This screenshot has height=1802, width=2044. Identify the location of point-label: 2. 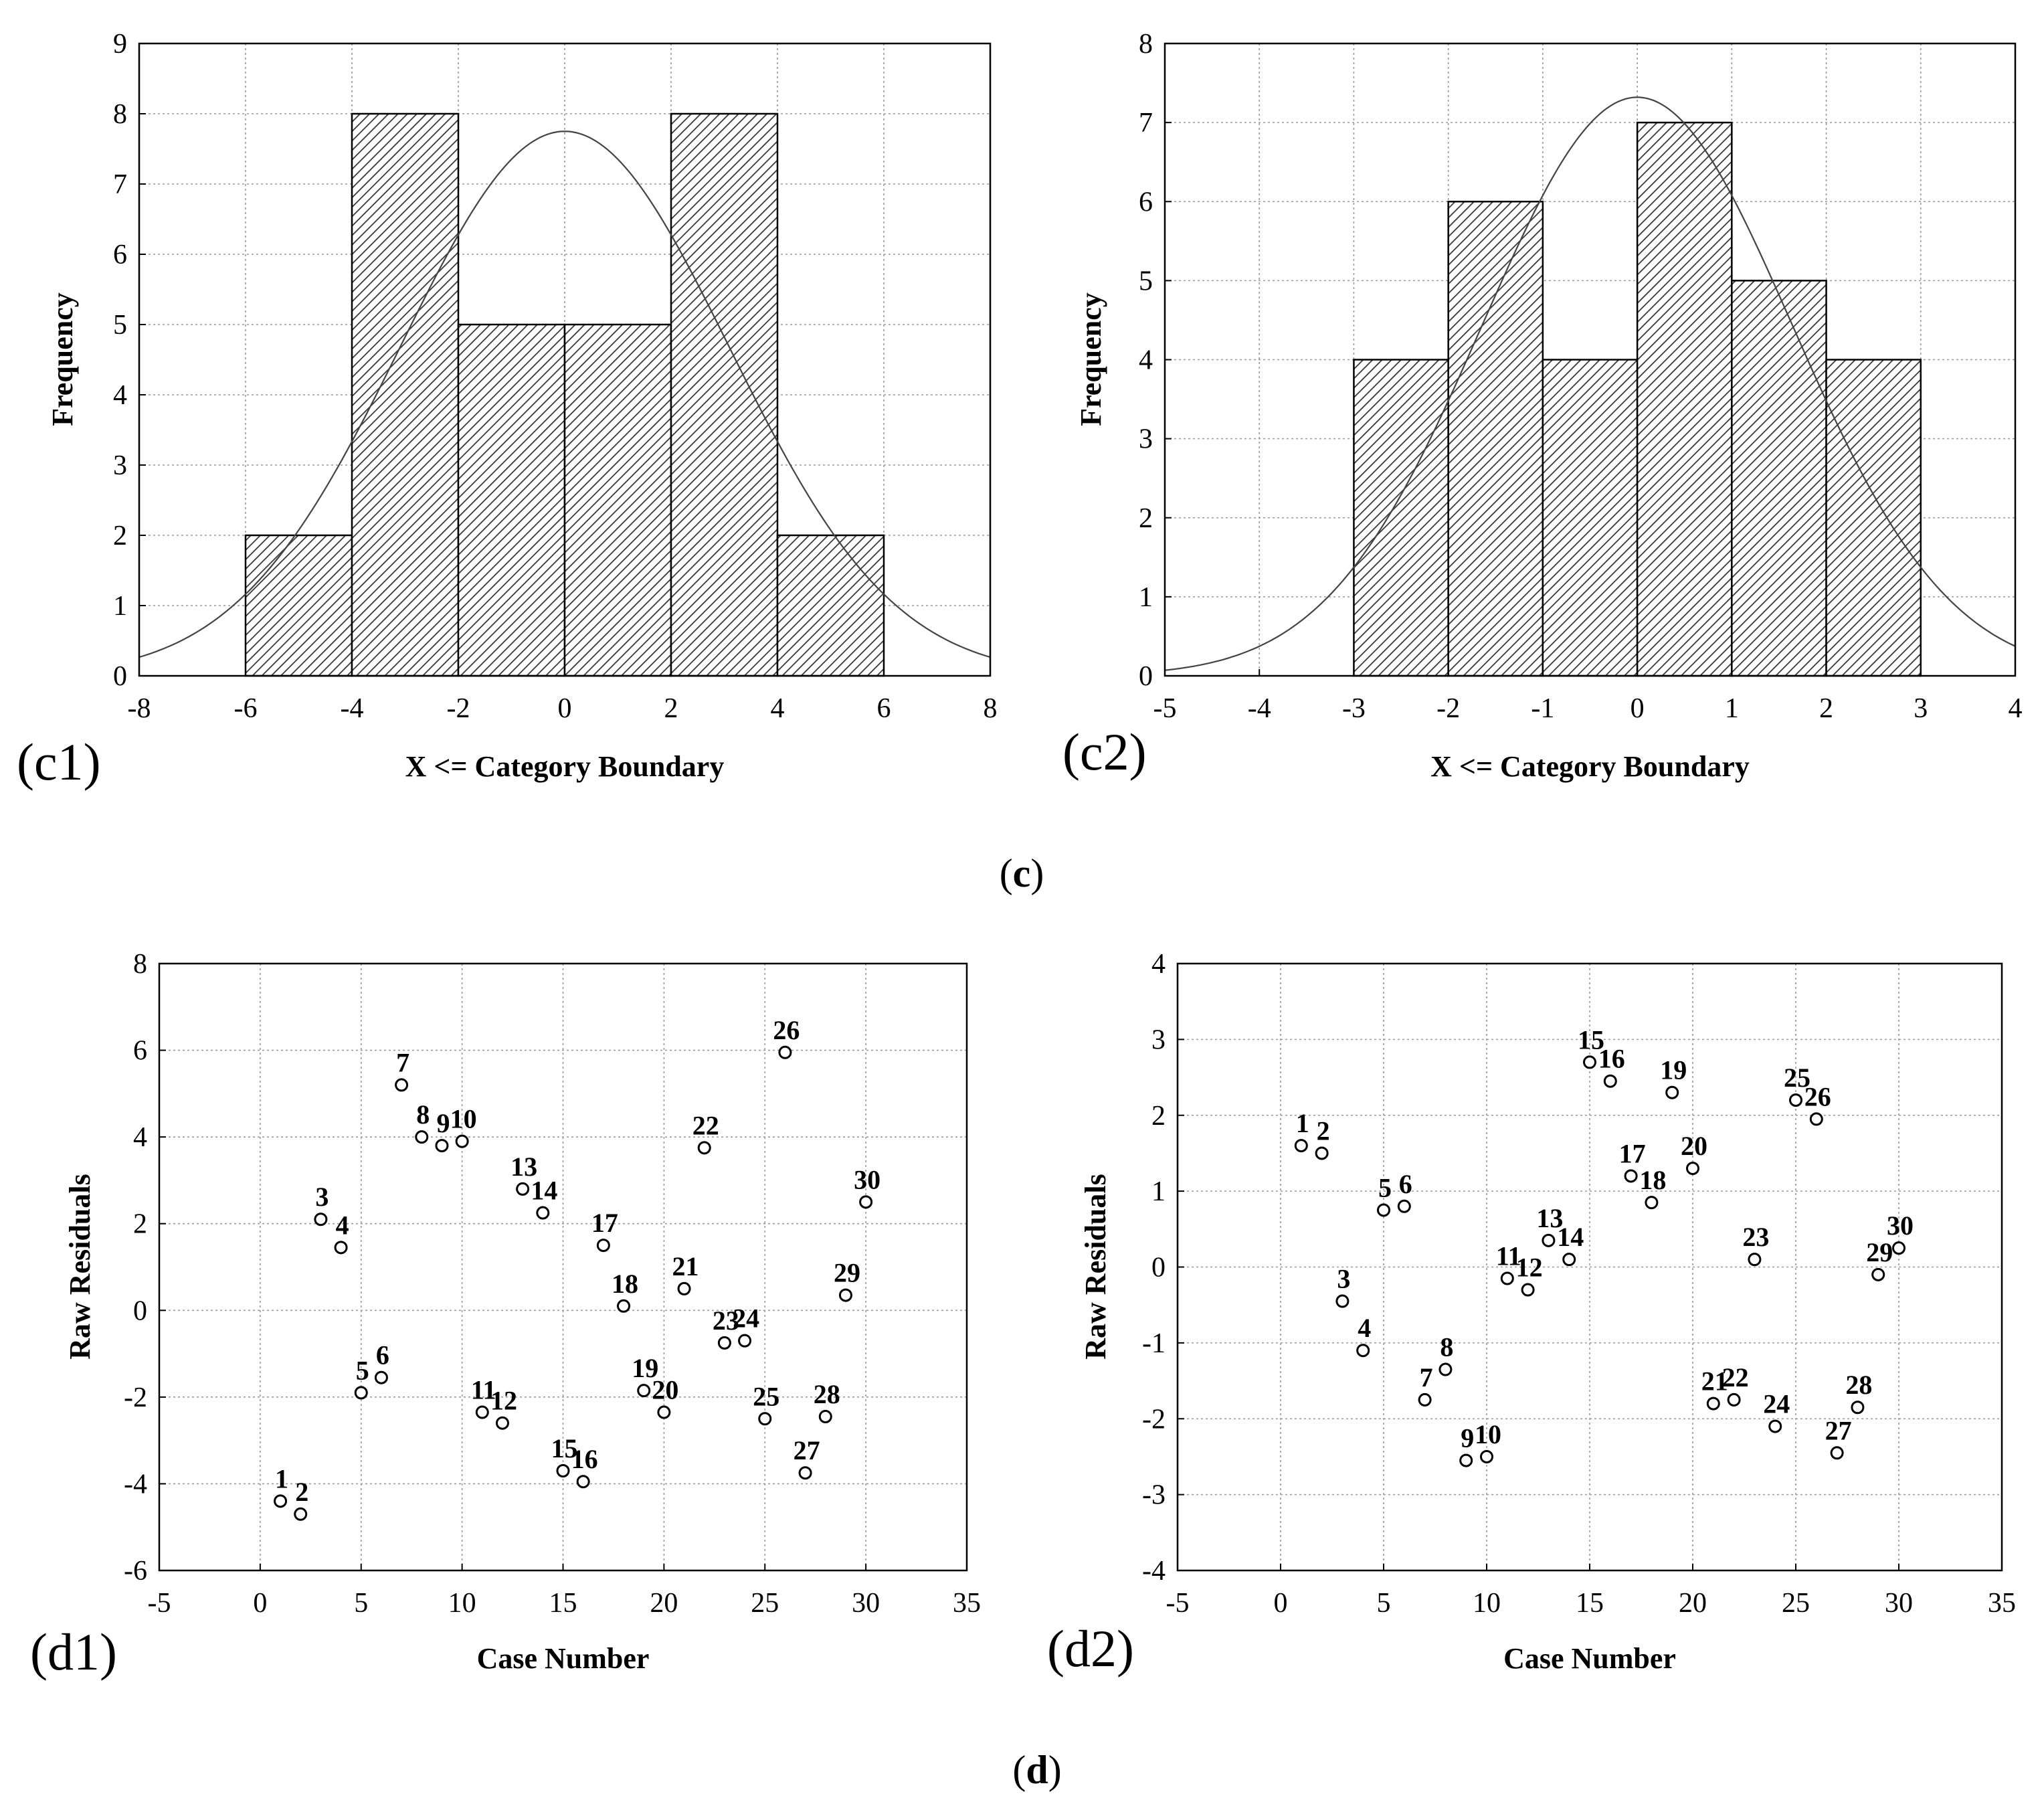
(301, 1492).